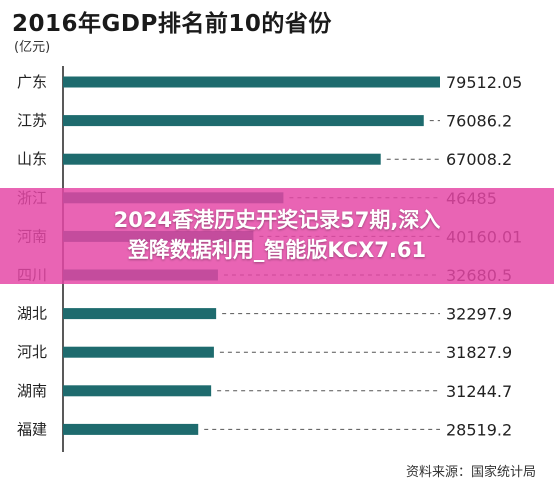 The image size is (554, 484). Describe the element at coordinates (479, 314) in the screenshot. I see `value-label: 32297.9` at that location.